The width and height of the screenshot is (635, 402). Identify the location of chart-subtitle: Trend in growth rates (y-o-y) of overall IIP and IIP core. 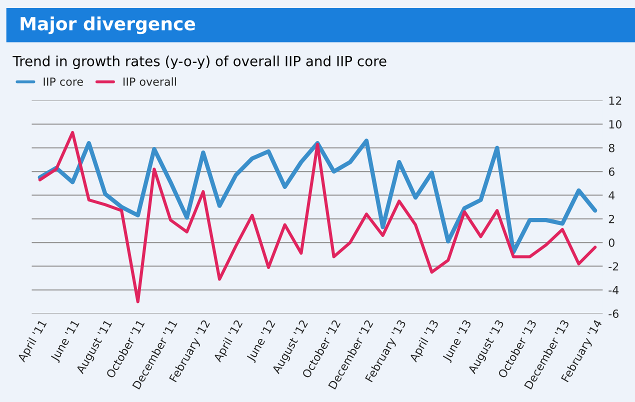
(199, 63).